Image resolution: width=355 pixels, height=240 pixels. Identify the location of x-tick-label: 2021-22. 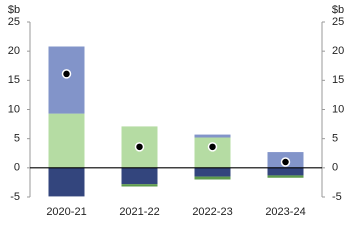
(139, 212).